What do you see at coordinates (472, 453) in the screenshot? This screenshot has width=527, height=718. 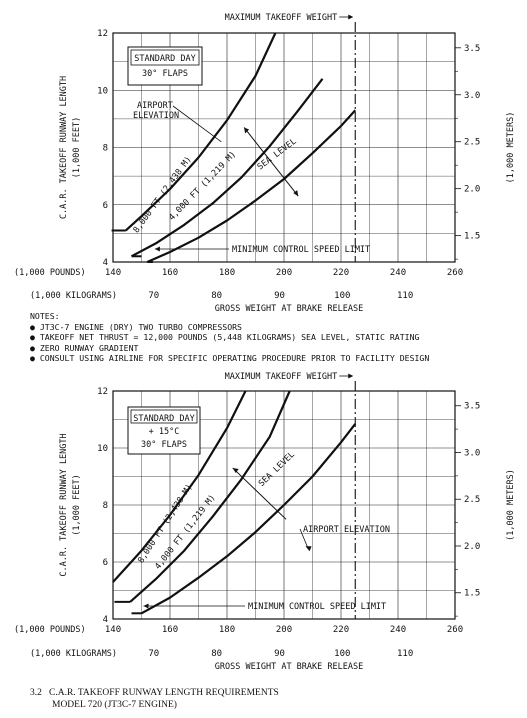 I see `chart2-m-tick-label: 3.0` at bounding box center [472, 453].